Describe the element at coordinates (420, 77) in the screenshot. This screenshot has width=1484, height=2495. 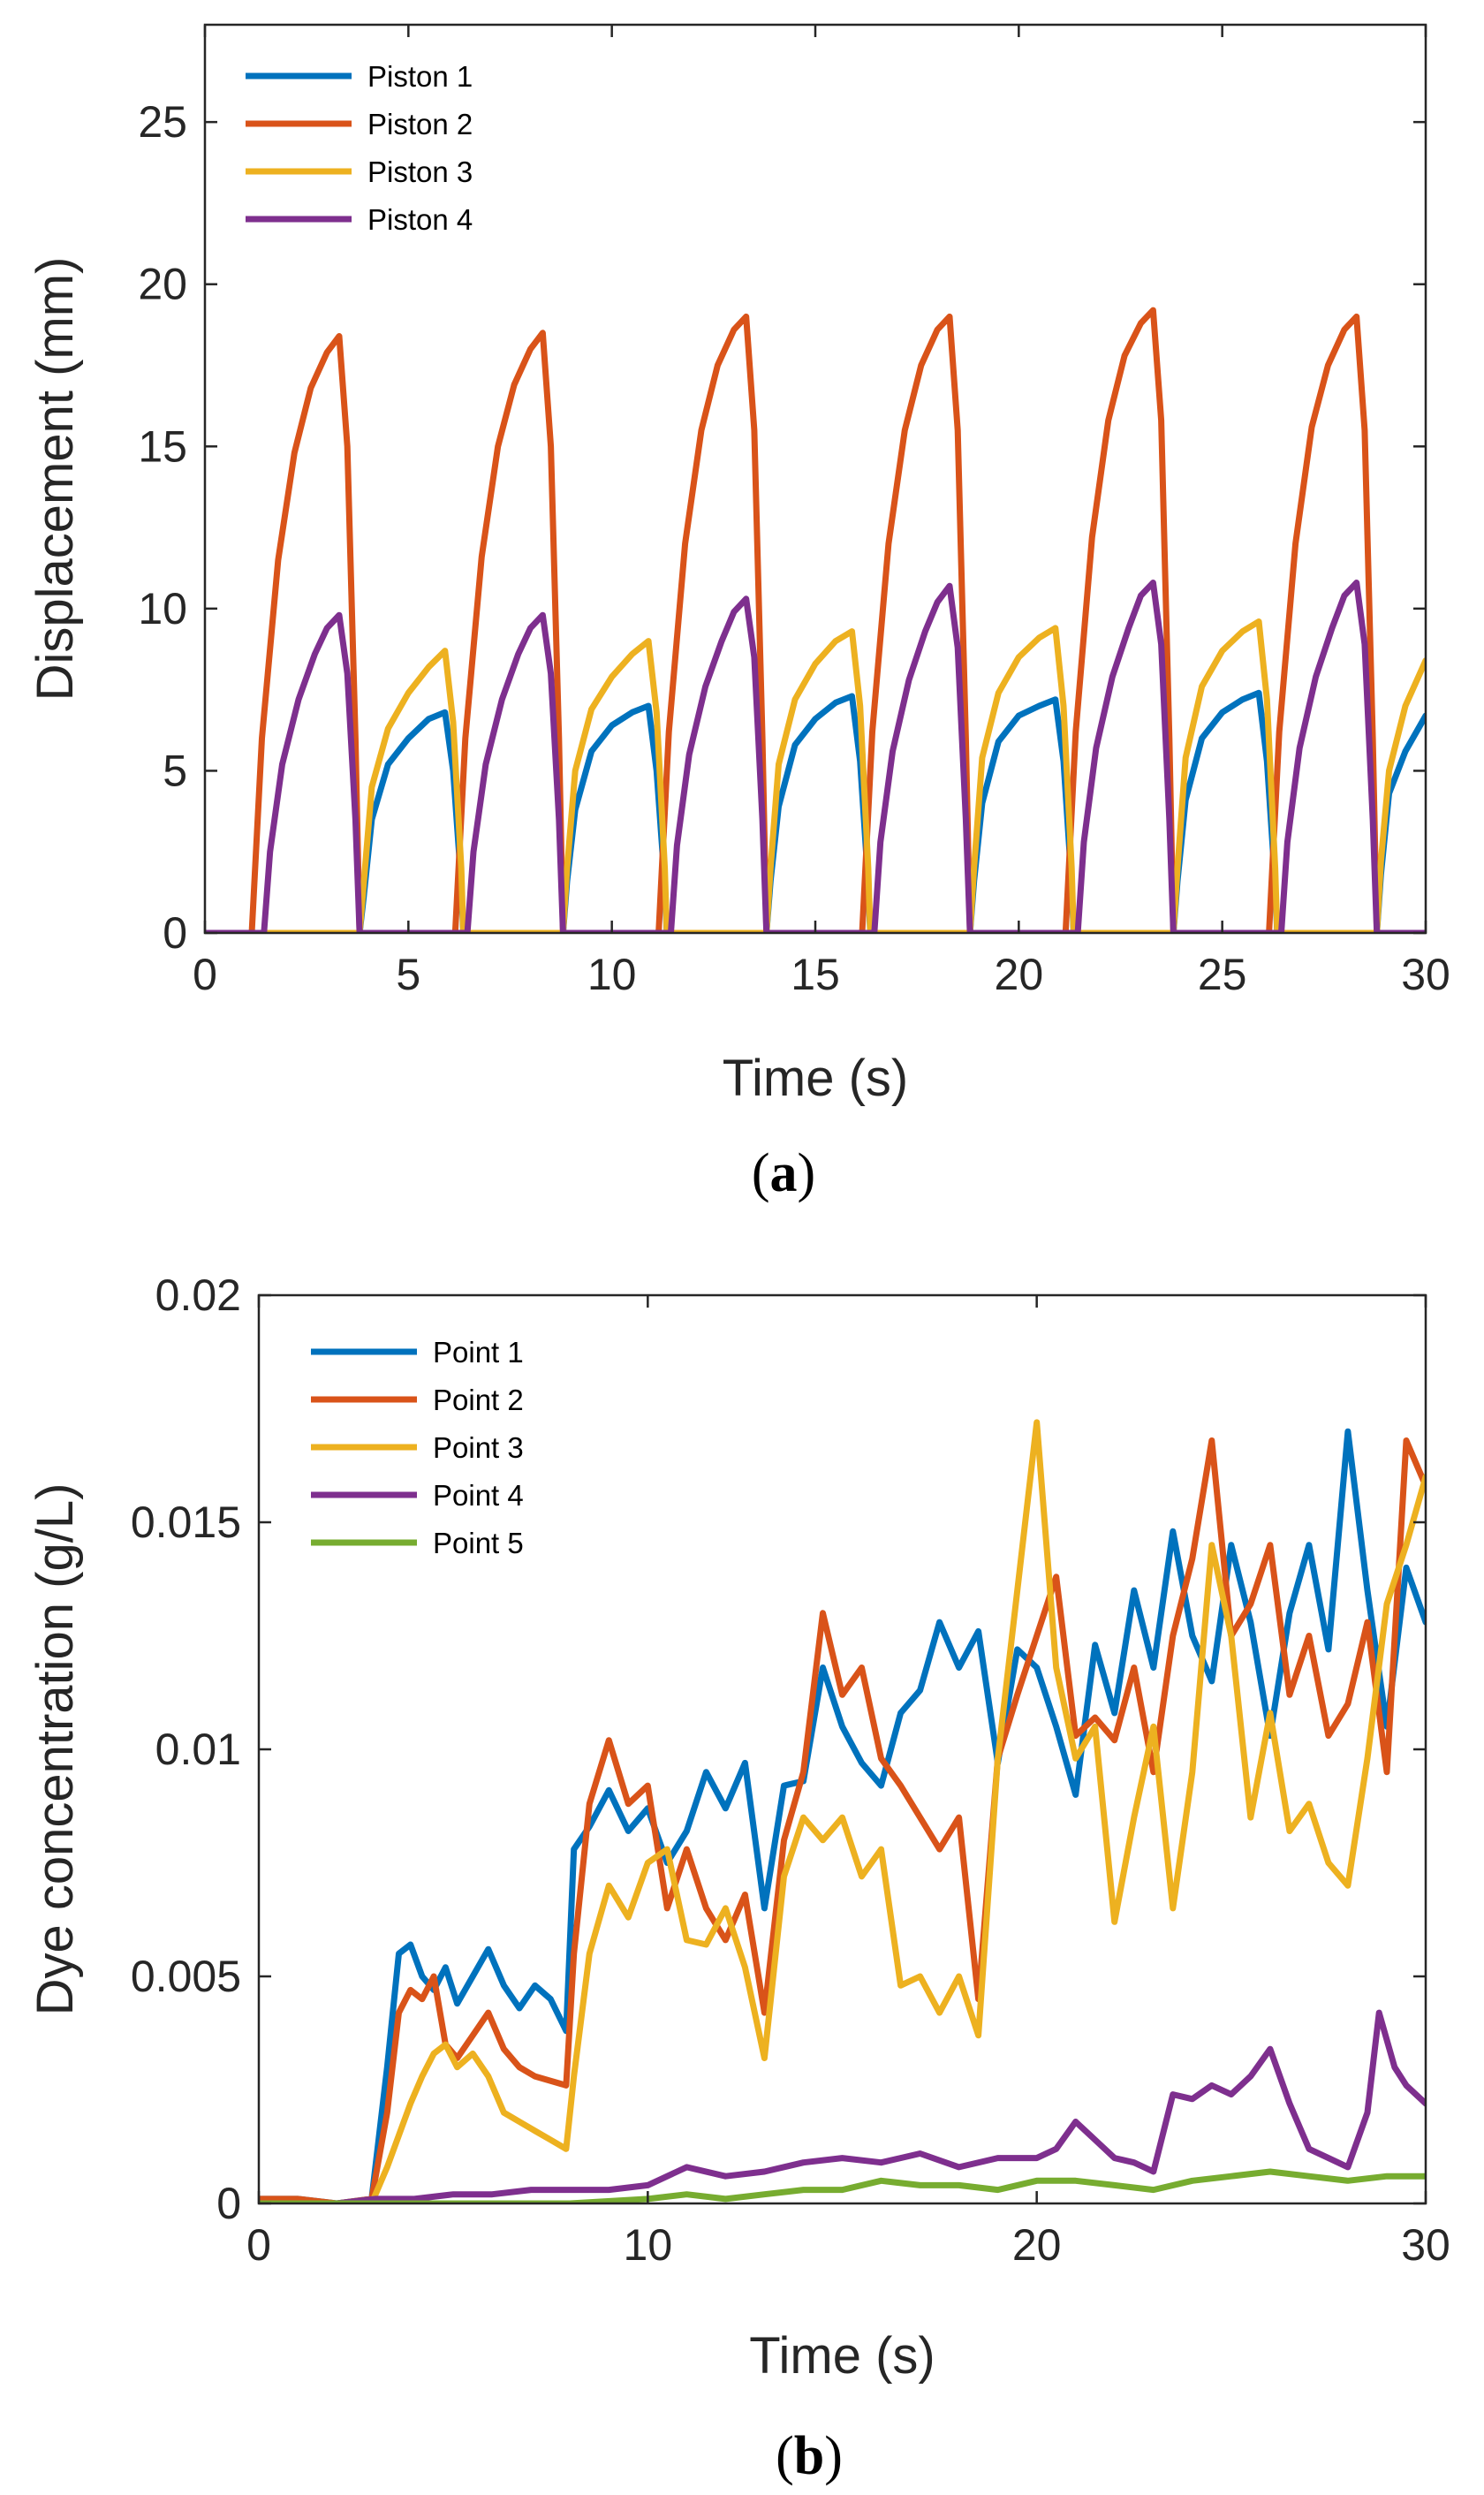
I see `chart-a-legend-label: Piston 1` at that location.